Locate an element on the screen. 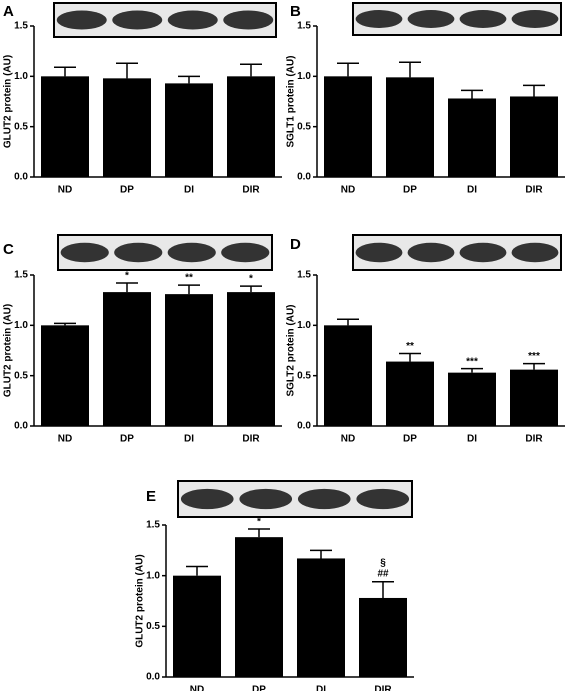  significance-label: § is located at coordinates (383, 562).